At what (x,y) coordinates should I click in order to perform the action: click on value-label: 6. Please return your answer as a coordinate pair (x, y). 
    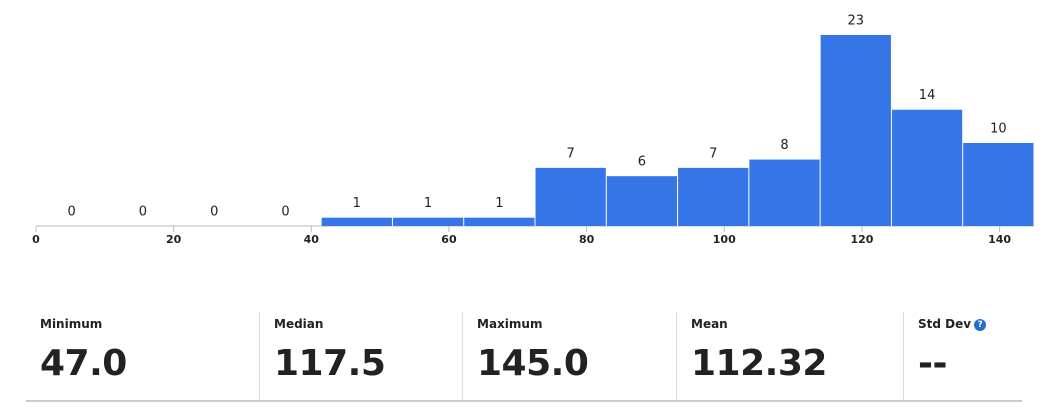
    Looking at the image, I should click on (642, 162).